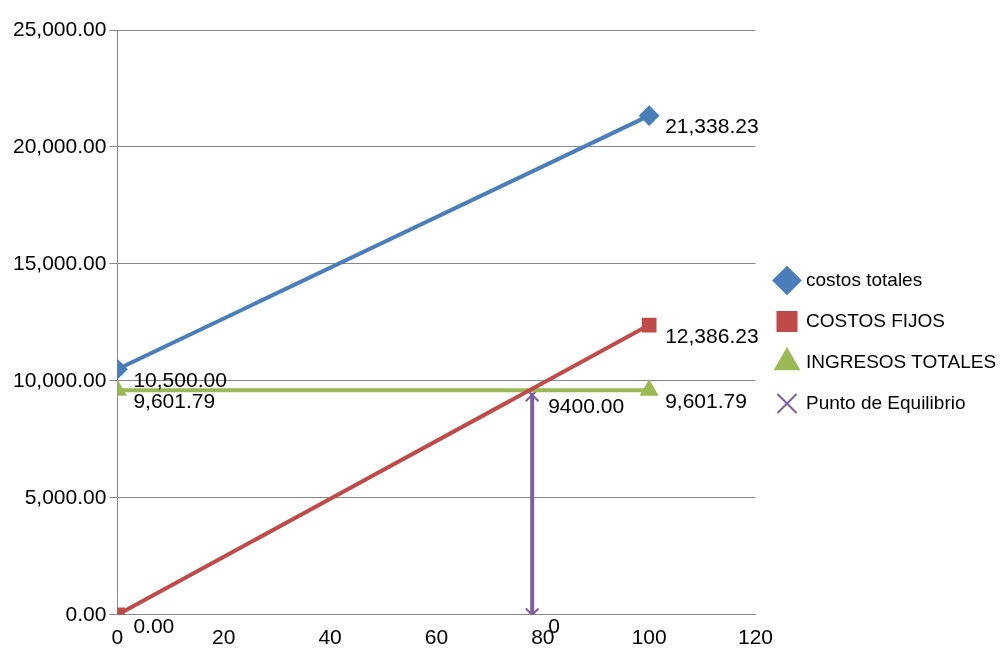 The height and width of the screenshot is (664, 1008). Describe the element at coordinates (755, 637) in the screenshot. I see `x-tick-label: 120` at that location.